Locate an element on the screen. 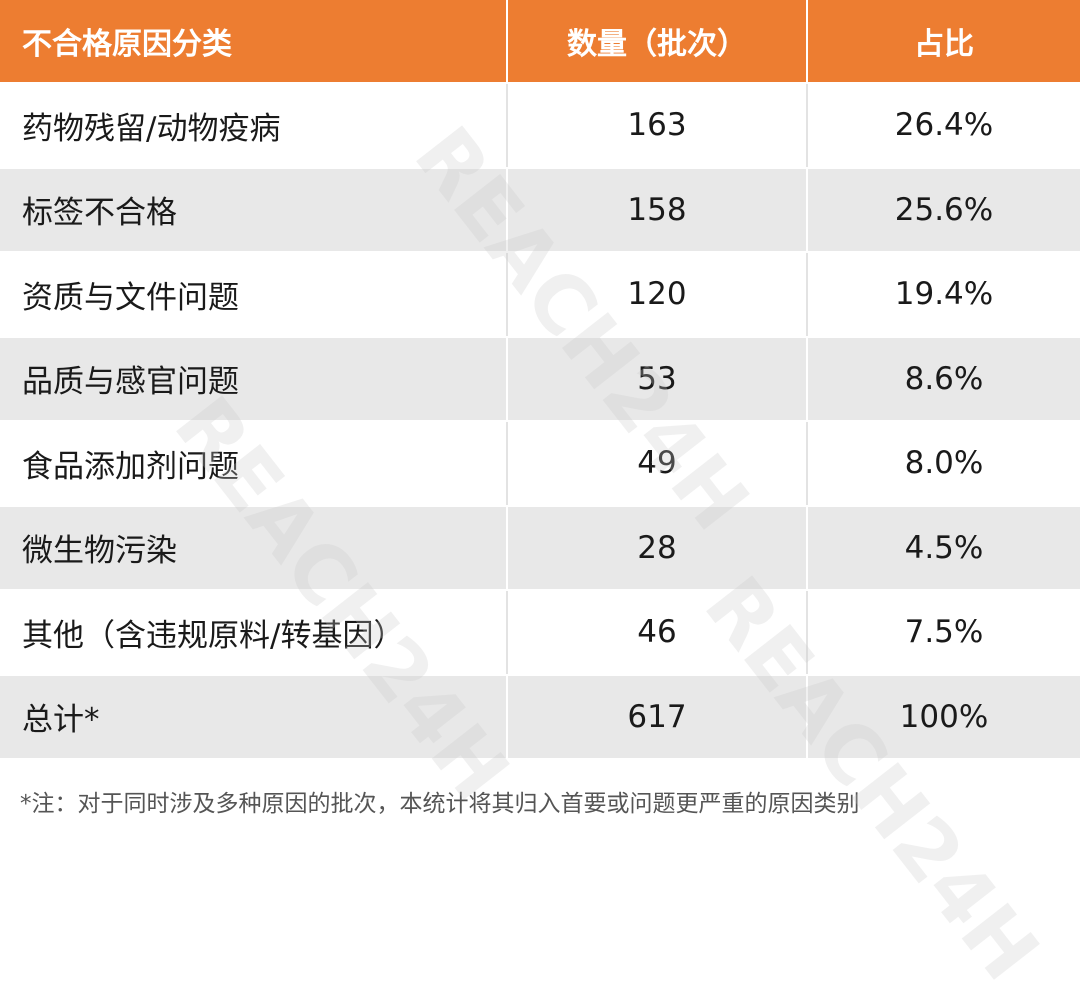 This screenshot has height=997, width=1080. cell-count: 46 is located at coordinates (656, 632).